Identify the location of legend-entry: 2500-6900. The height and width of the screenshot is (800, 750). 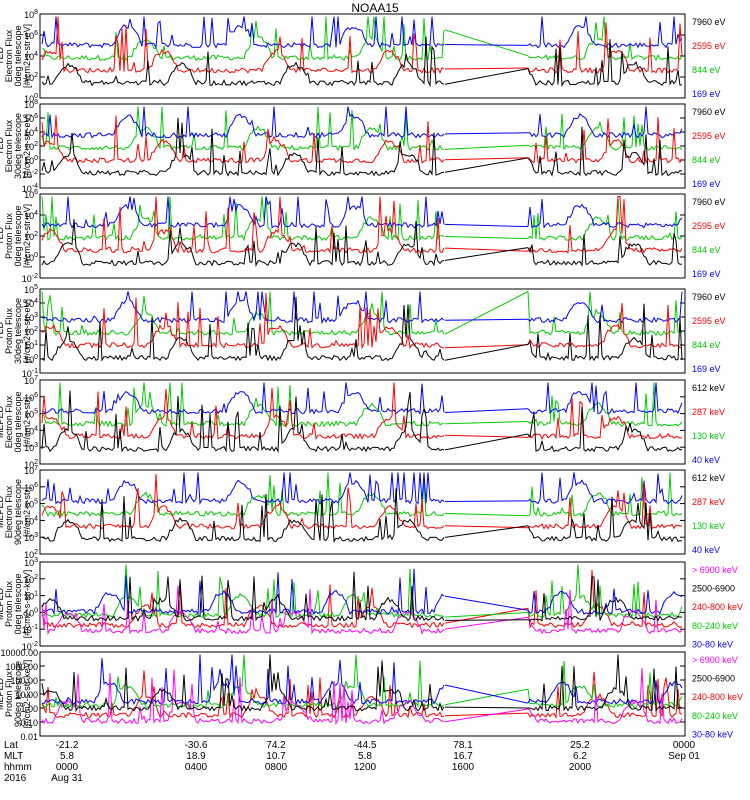
(713, 679).